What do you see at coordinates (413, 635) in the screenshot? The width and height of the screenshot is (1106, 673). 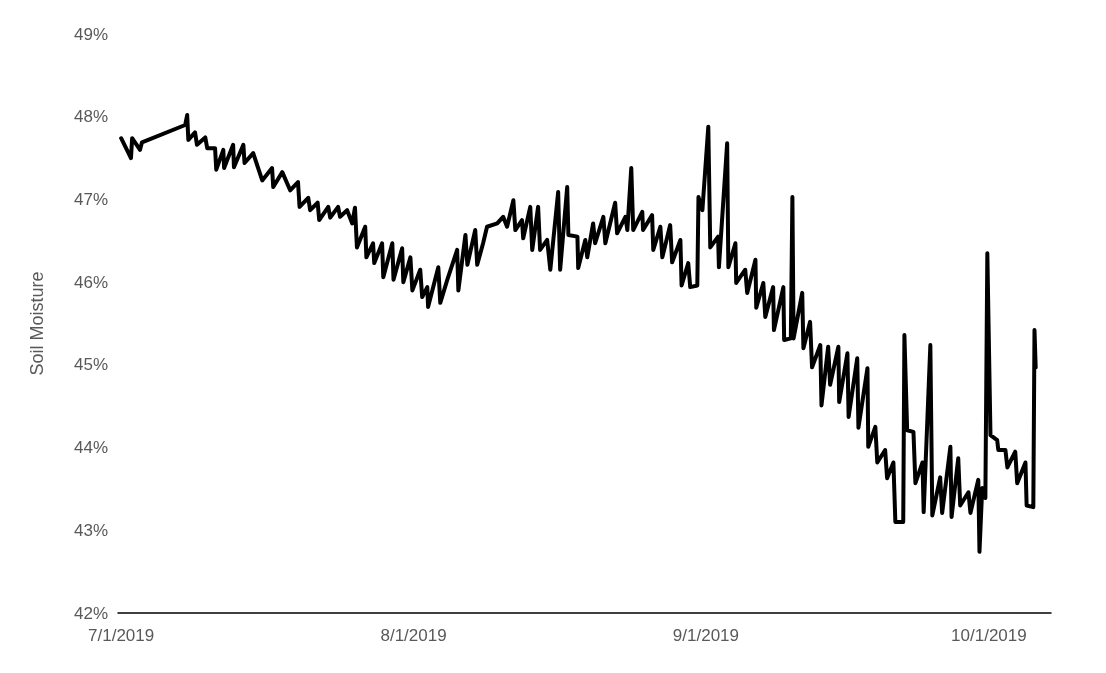 I see `x-tick-label: 8/1/2019` at bounding box center [413, 635].